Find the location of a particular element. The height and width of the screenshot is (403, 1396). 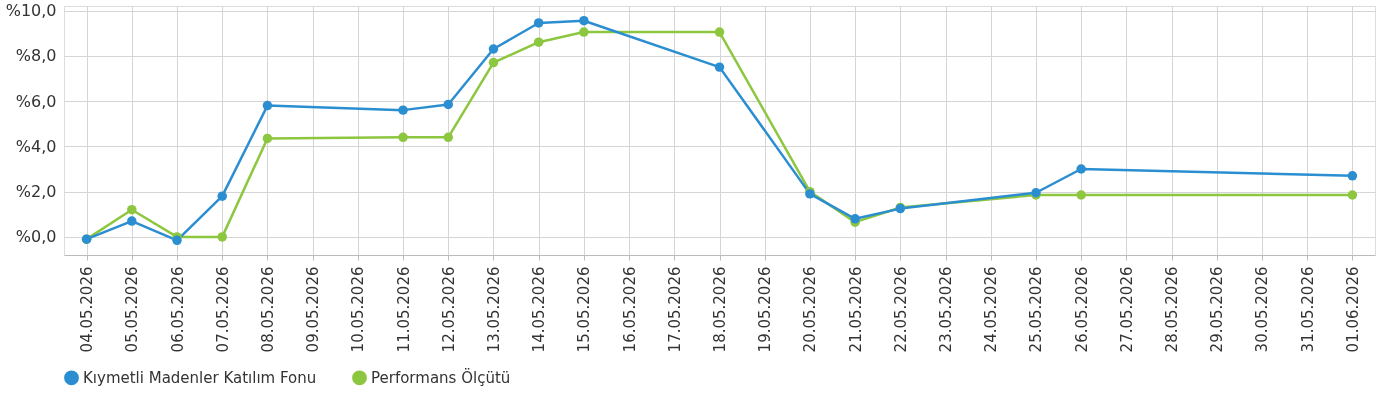

x-tick-label: 31.05.2026 is located at coordinates (1307, 309).